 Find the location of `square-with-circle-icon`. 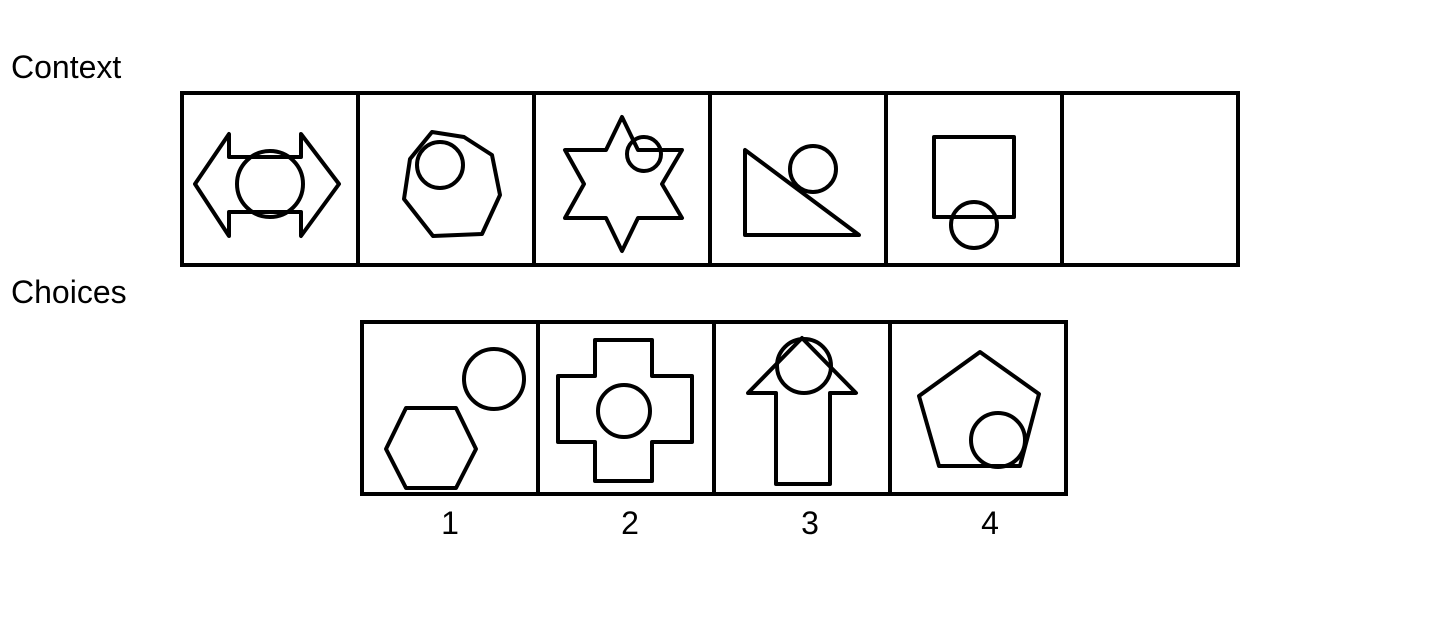

square-with-circle-icon is located at coordinates (974, 192).